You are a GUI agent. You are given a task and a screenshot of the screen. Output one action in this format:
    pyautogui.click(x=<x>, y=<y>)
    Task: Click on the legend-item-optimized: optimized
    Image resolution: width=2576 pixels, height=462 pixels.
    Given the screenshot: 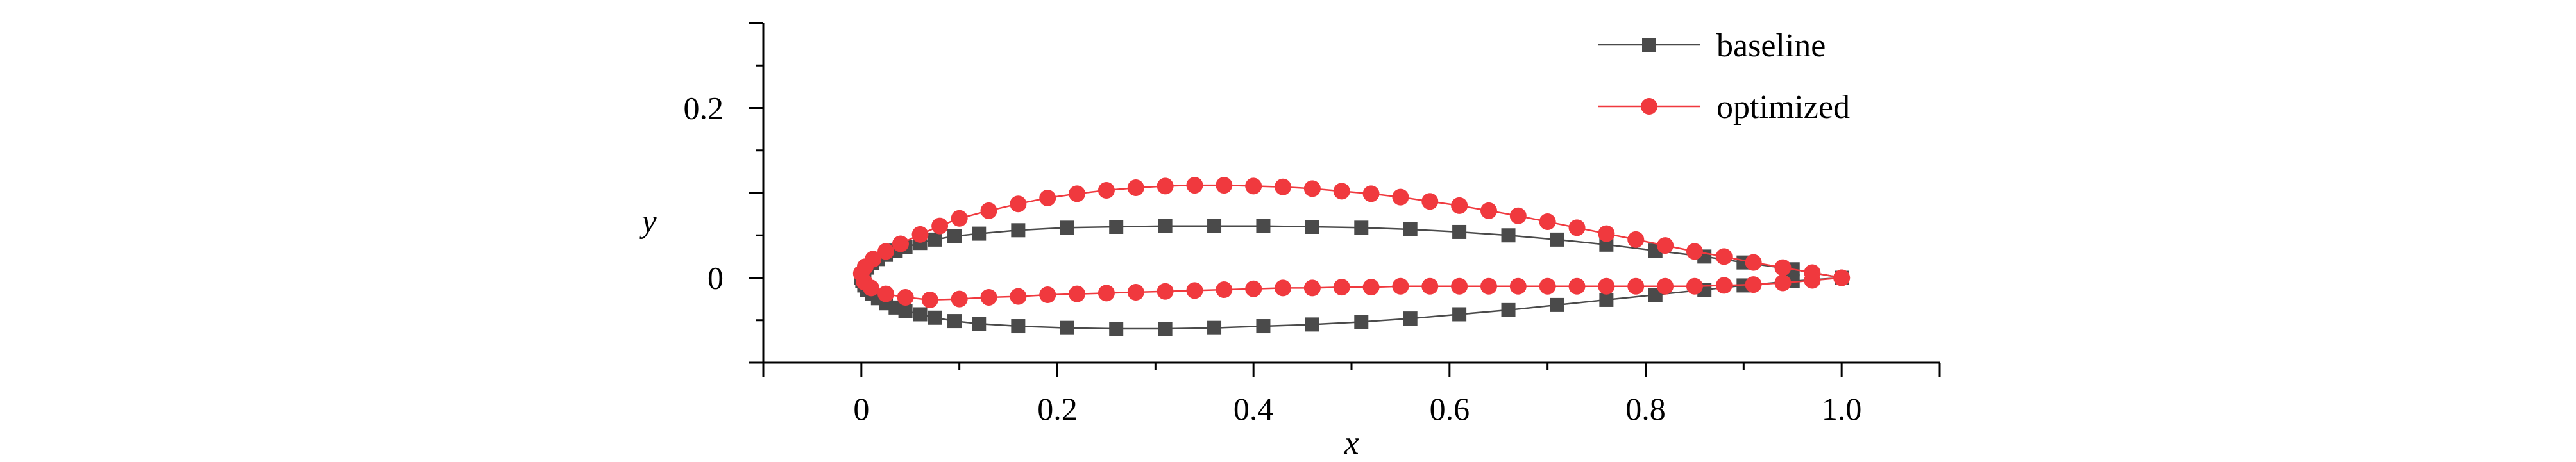 What is the action you would take?
    pyautogui.click(x=1724, y=107)
    